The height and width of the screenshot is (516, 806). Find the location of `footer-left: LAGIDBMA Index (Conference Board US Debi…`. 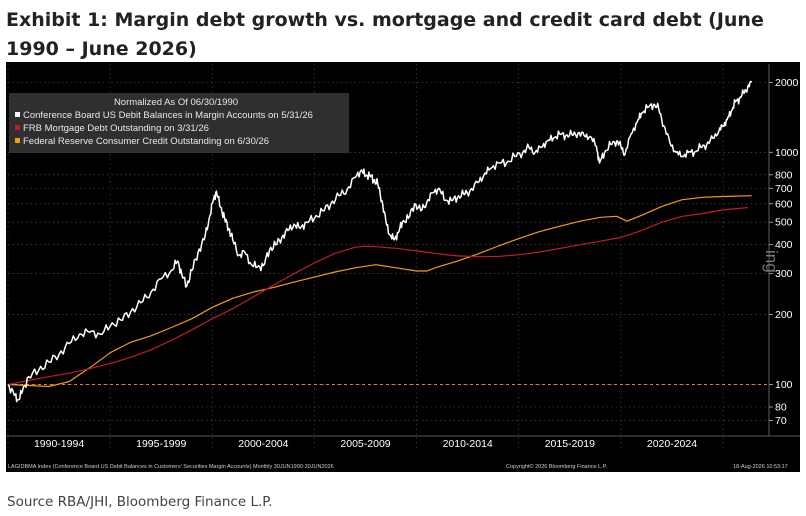

footer-left: LAGIDBMA Index (Conference Board US Debi… is located at coordinates (171, 467).